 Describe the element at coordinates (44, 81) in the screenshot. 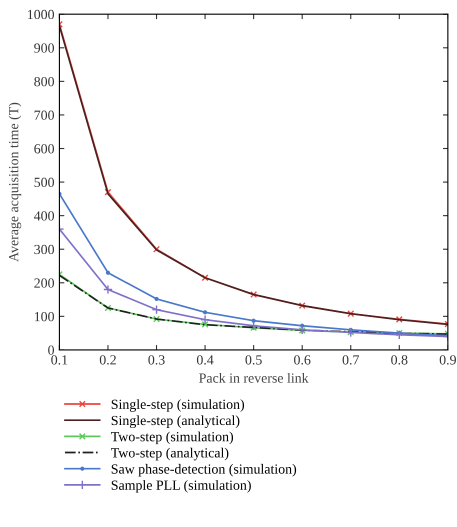

I see `y-tick-label: 800` at that location.